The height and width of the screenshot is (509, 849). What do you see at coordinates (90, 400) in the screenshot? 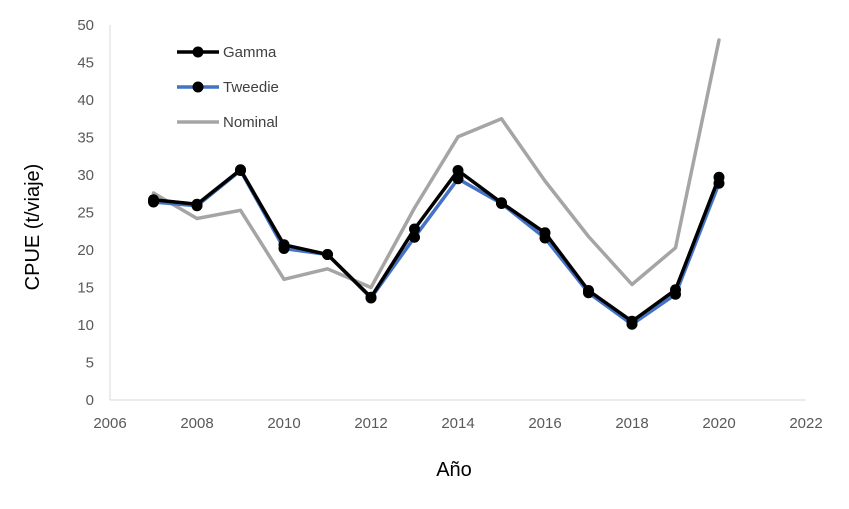
I see `y-tick-label: 0` at bounding box center [90, 400].